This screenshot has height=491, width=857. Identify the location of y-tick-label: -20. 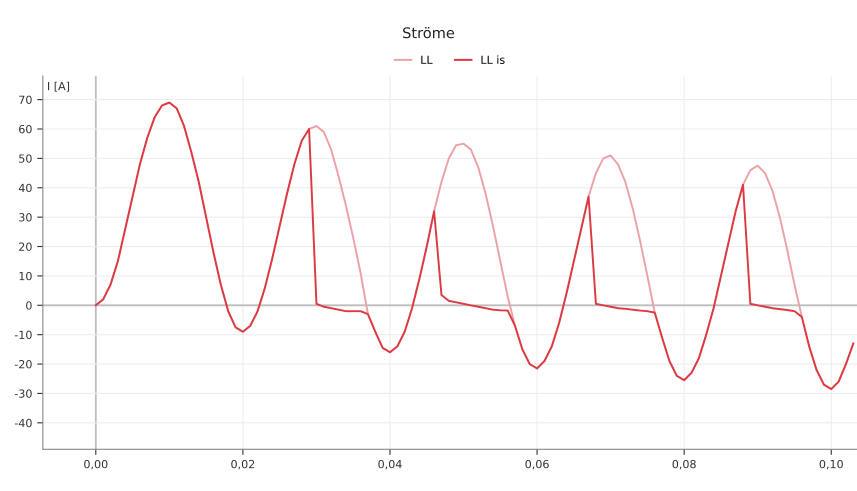
(23, 364).